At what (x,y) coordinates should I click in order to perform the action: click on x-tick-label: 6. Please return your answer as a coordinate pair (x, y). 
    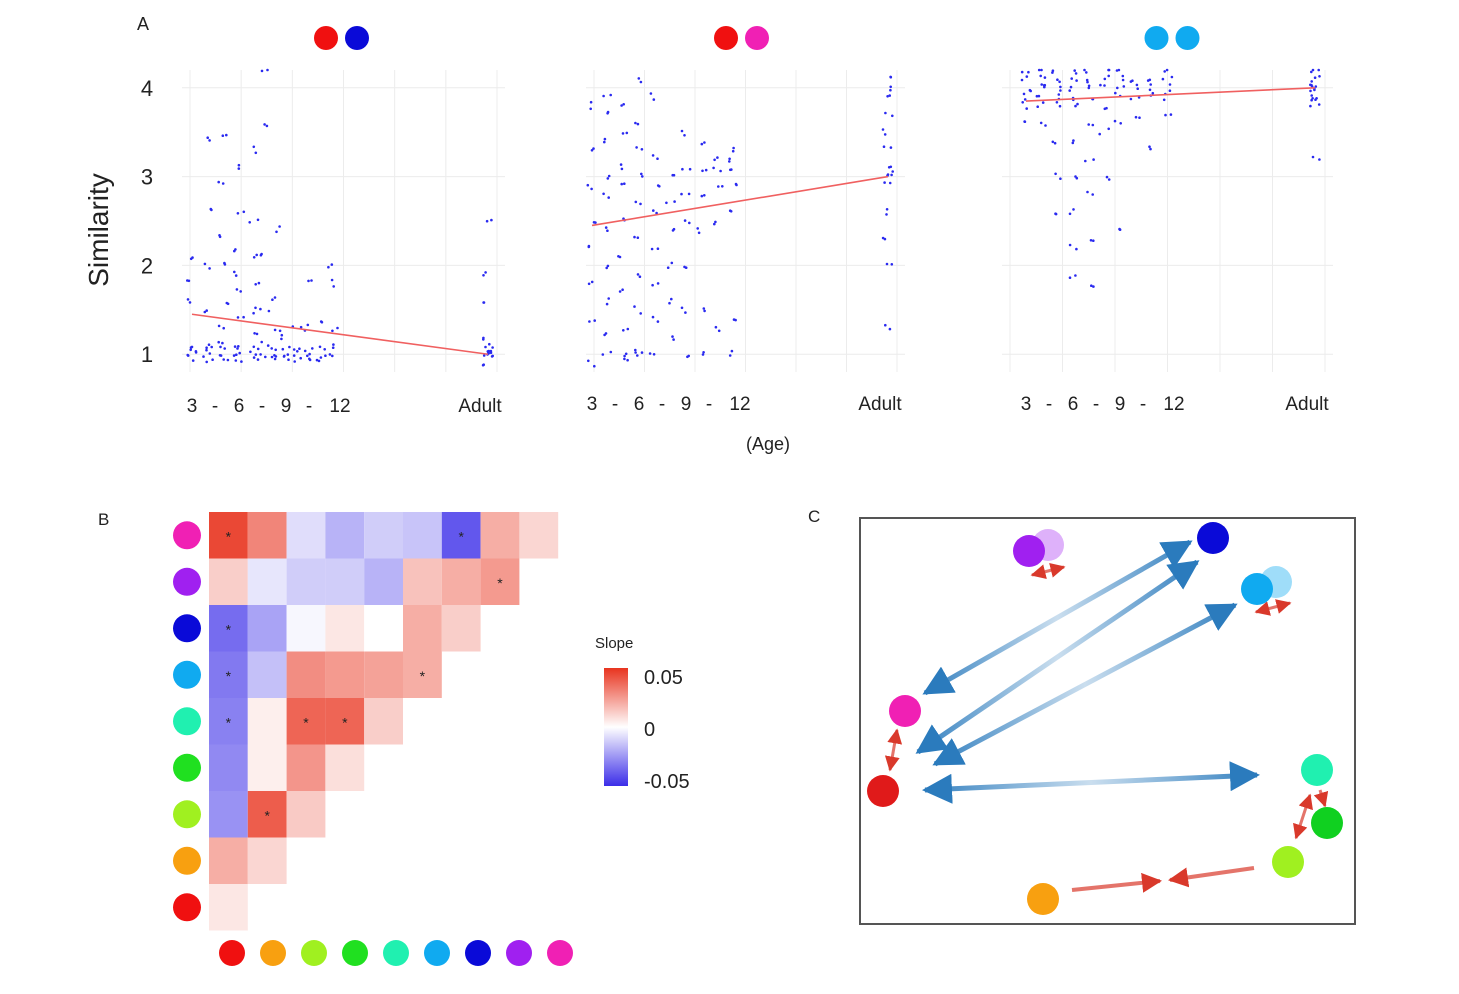
    Looking at the image, I should click on (639, 404).